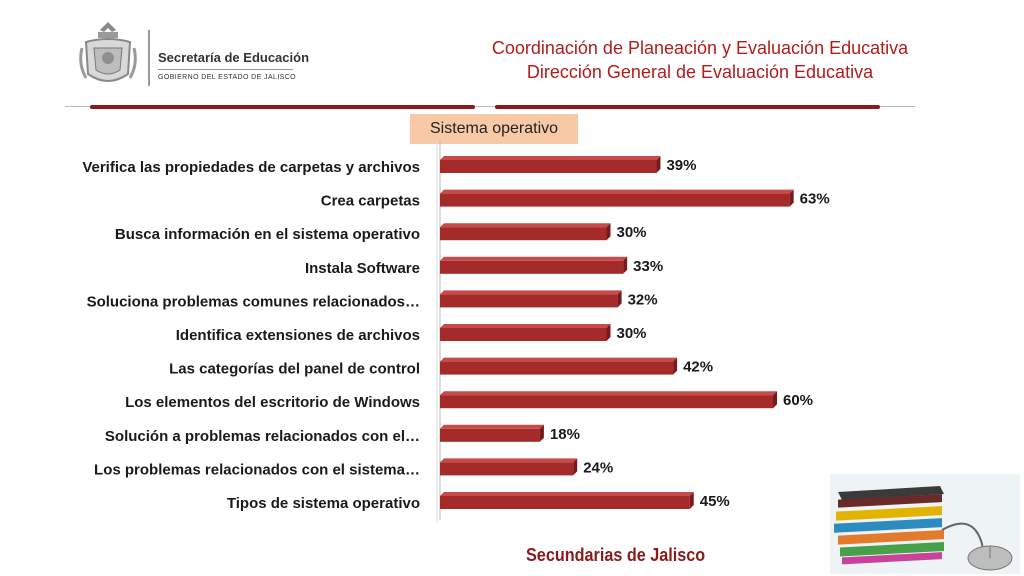 The width and height of the screenshot is (1024, 576). I want to click on value-label: 24%, so click(598, 467).